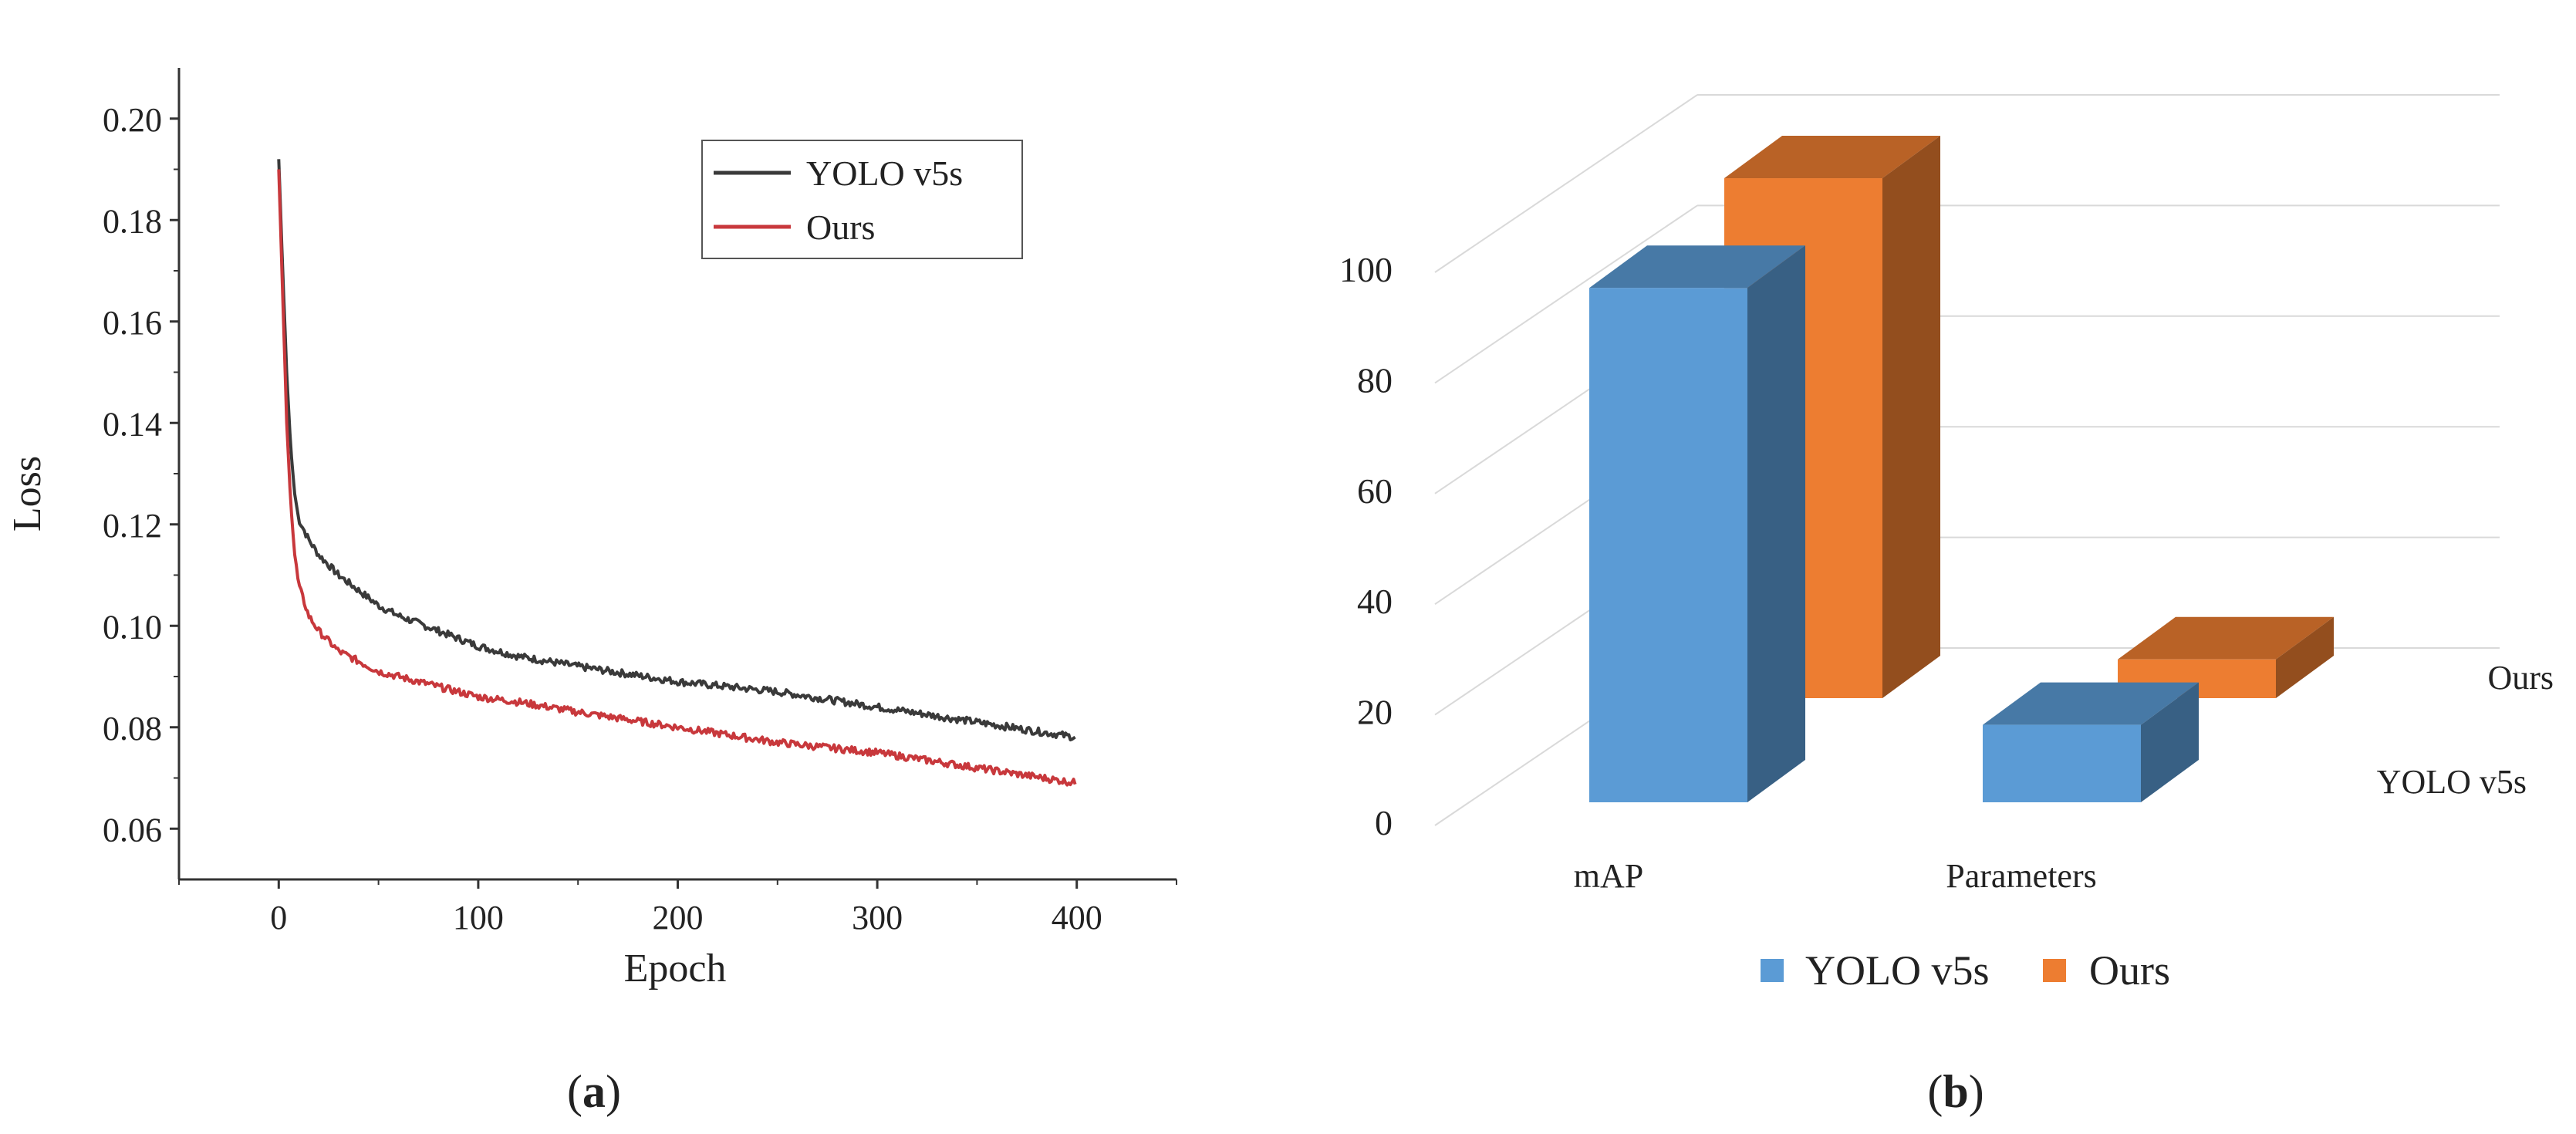  I want to click on panel-letter-a: a, so click(594, 1091).